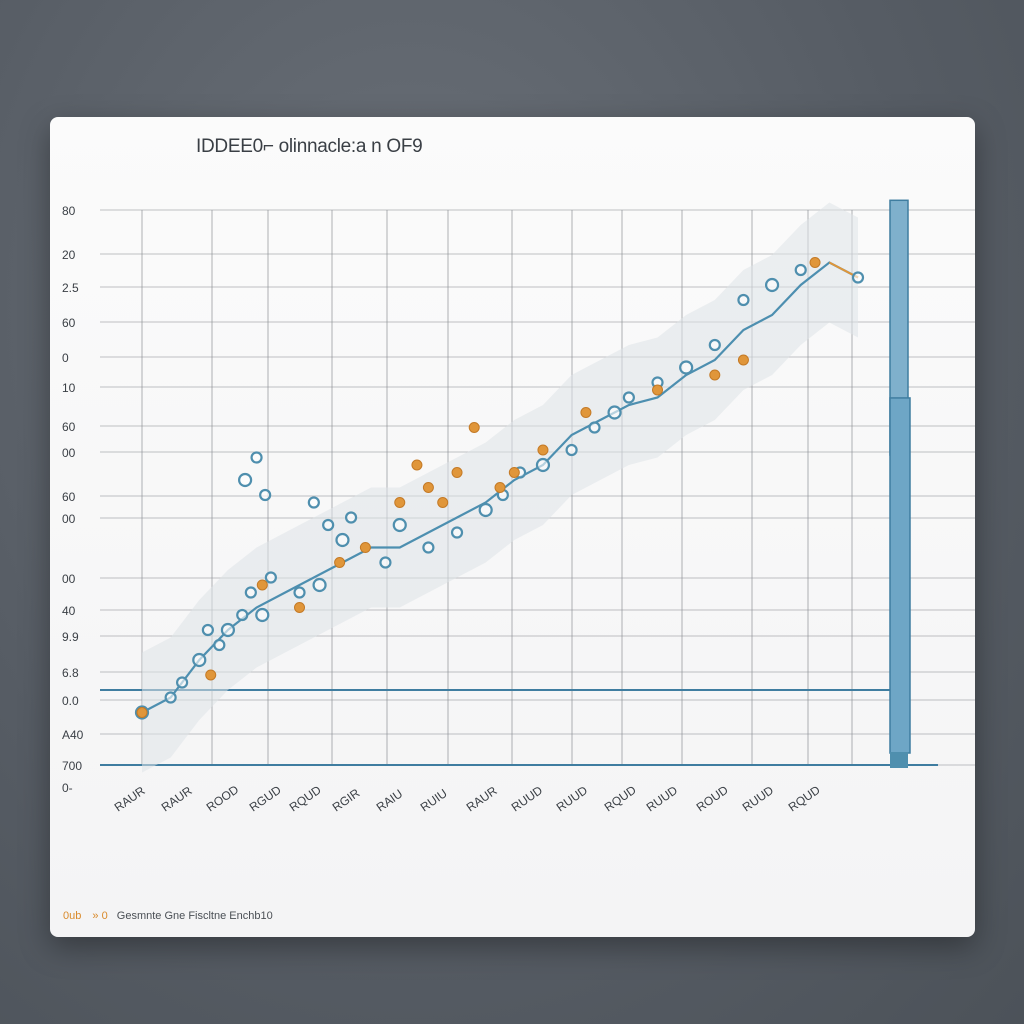 The image size is (1024, 1024). I want to click on y-tick-label: 80, so click(69, 211).